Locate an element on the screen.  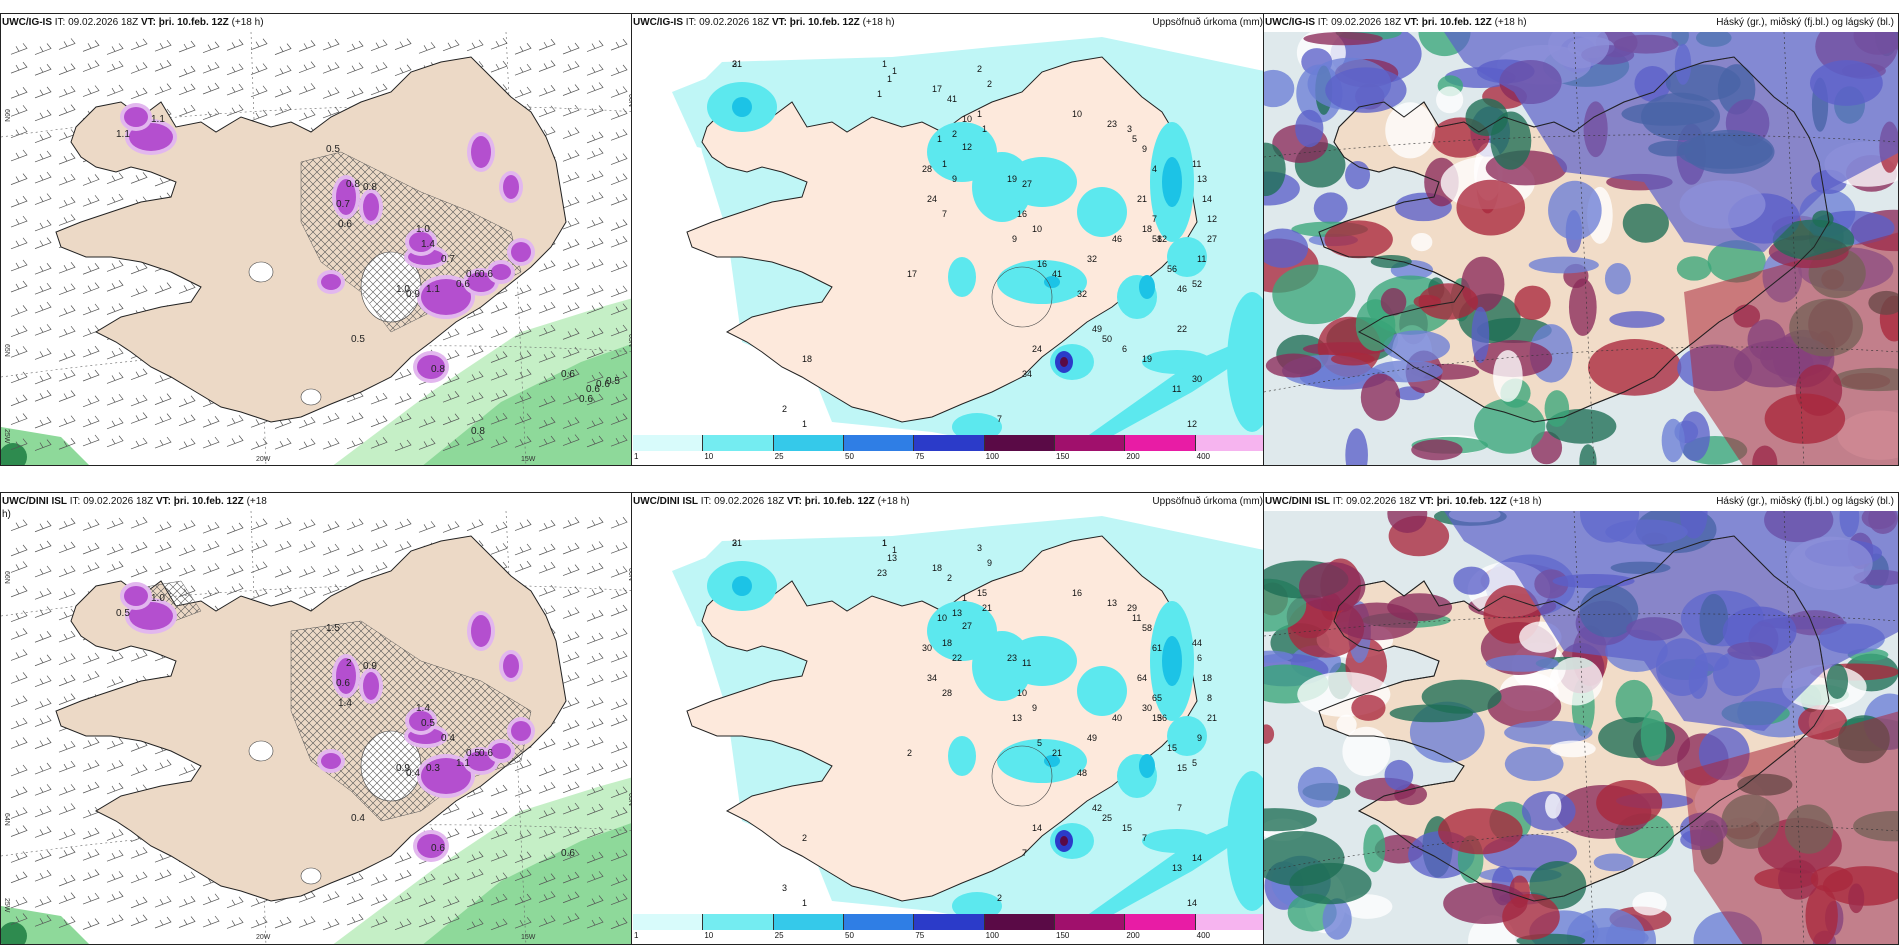
precip-value-label: 2 is located at coordinates (979, 69).